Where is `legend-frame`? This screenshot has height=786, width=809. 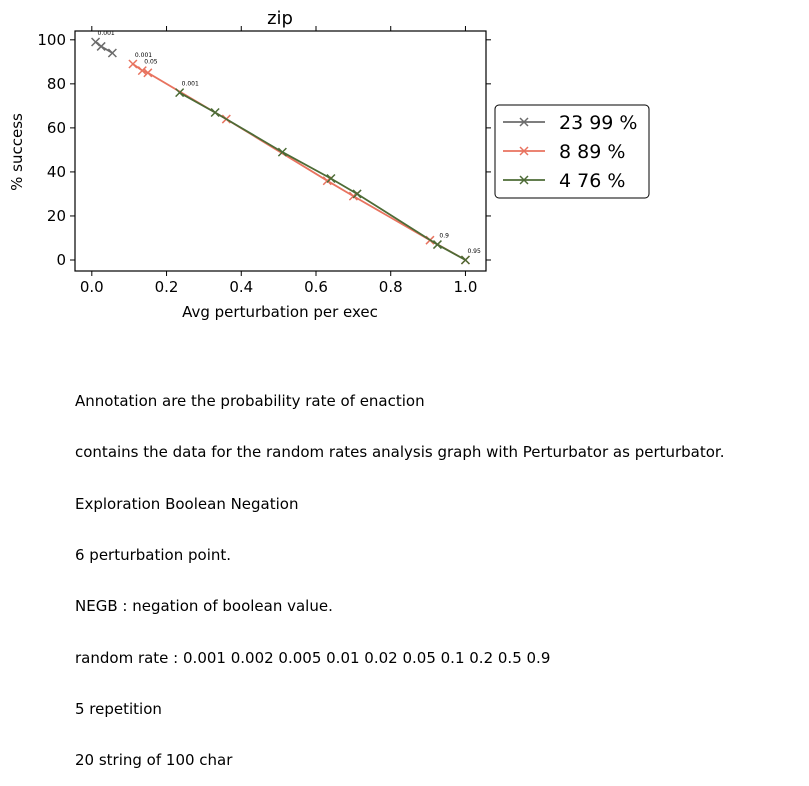 legend-frame is located at coordinates (572, 151).